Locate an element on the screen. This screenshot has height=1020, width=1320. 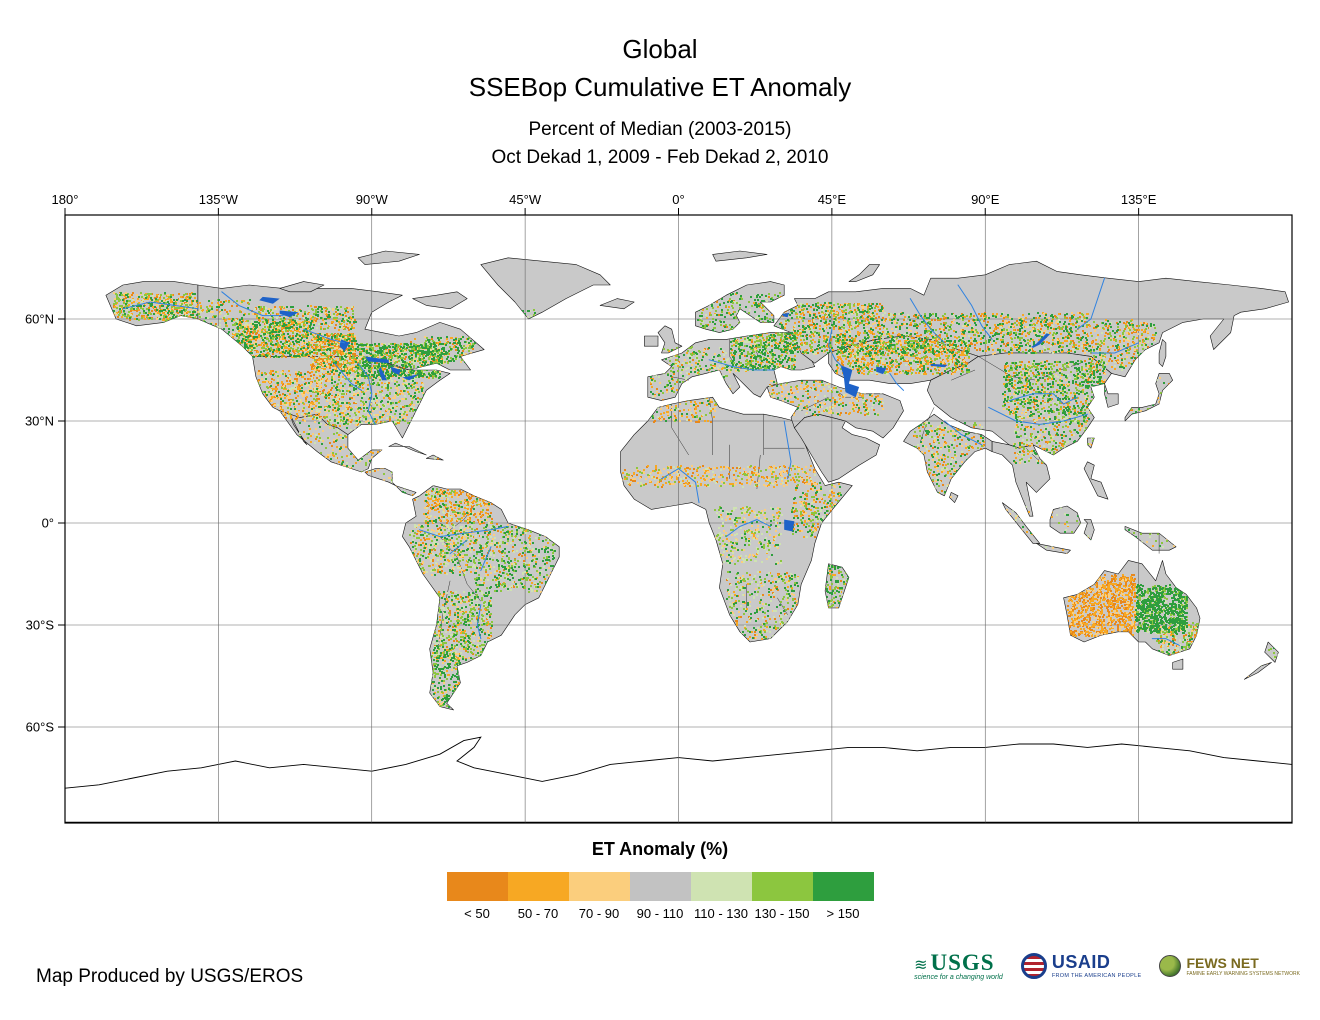
legend-class-label: 50 - 70 is located at coordinates (538, 913).